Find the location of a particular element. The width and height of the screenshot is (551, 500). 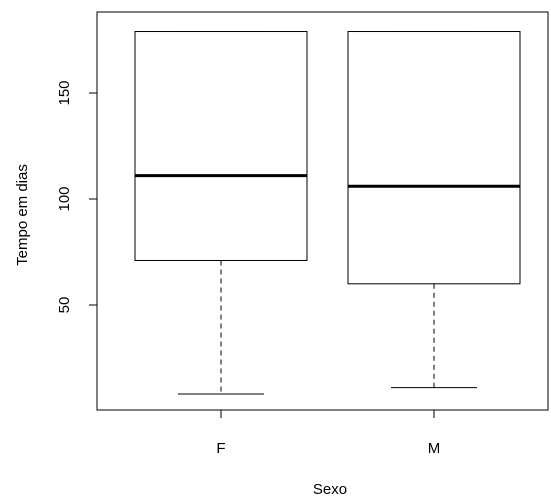

y-tick-label: 100 is located at coordinates (64, 198).